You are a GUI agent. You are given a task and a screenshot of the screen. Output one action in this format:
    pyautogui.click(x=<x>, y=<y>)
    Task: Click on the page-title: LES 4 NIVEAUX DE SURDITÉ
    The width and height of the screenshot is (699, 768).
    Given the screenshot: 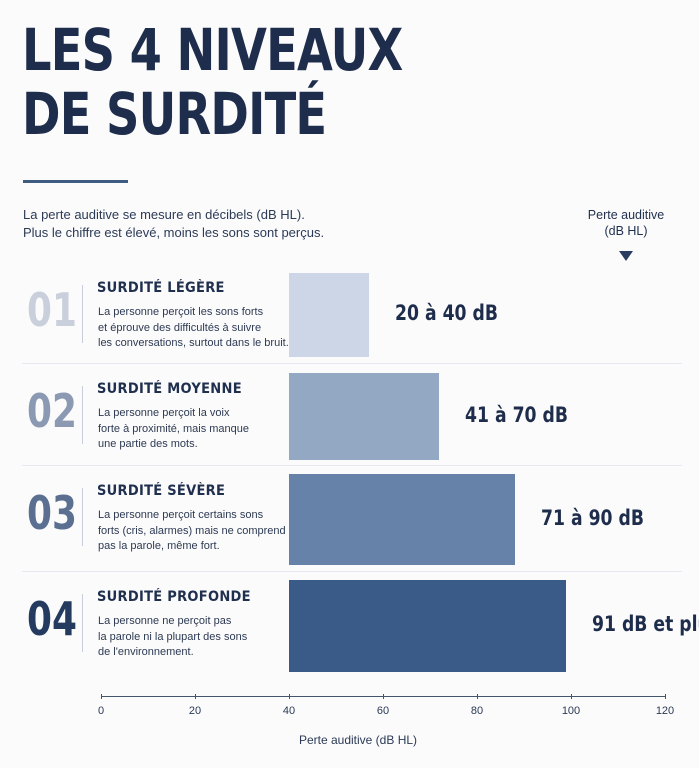 What is the action you would take?
    pyautogui.click(x=212, y=82)
    